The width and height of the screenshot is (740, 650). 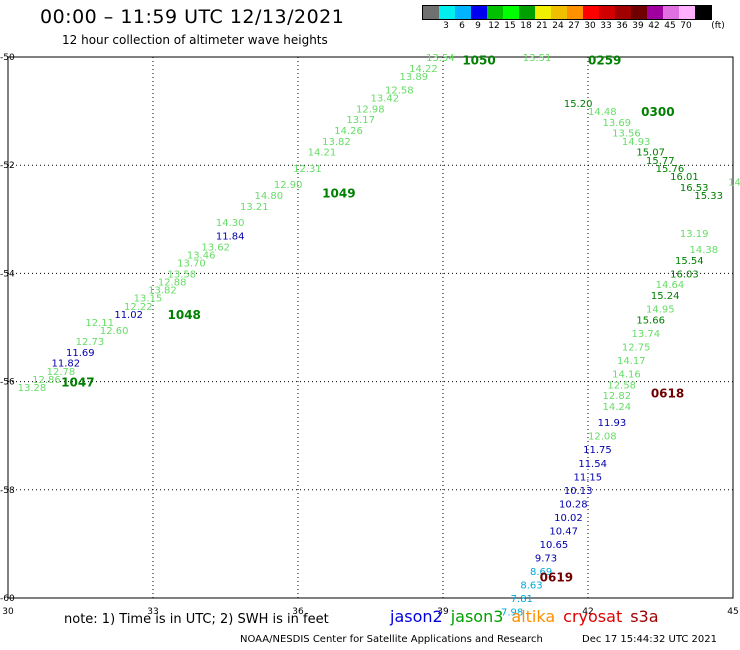 I want to click on wave-height-value: 14.16, so click(x=626, y=374).